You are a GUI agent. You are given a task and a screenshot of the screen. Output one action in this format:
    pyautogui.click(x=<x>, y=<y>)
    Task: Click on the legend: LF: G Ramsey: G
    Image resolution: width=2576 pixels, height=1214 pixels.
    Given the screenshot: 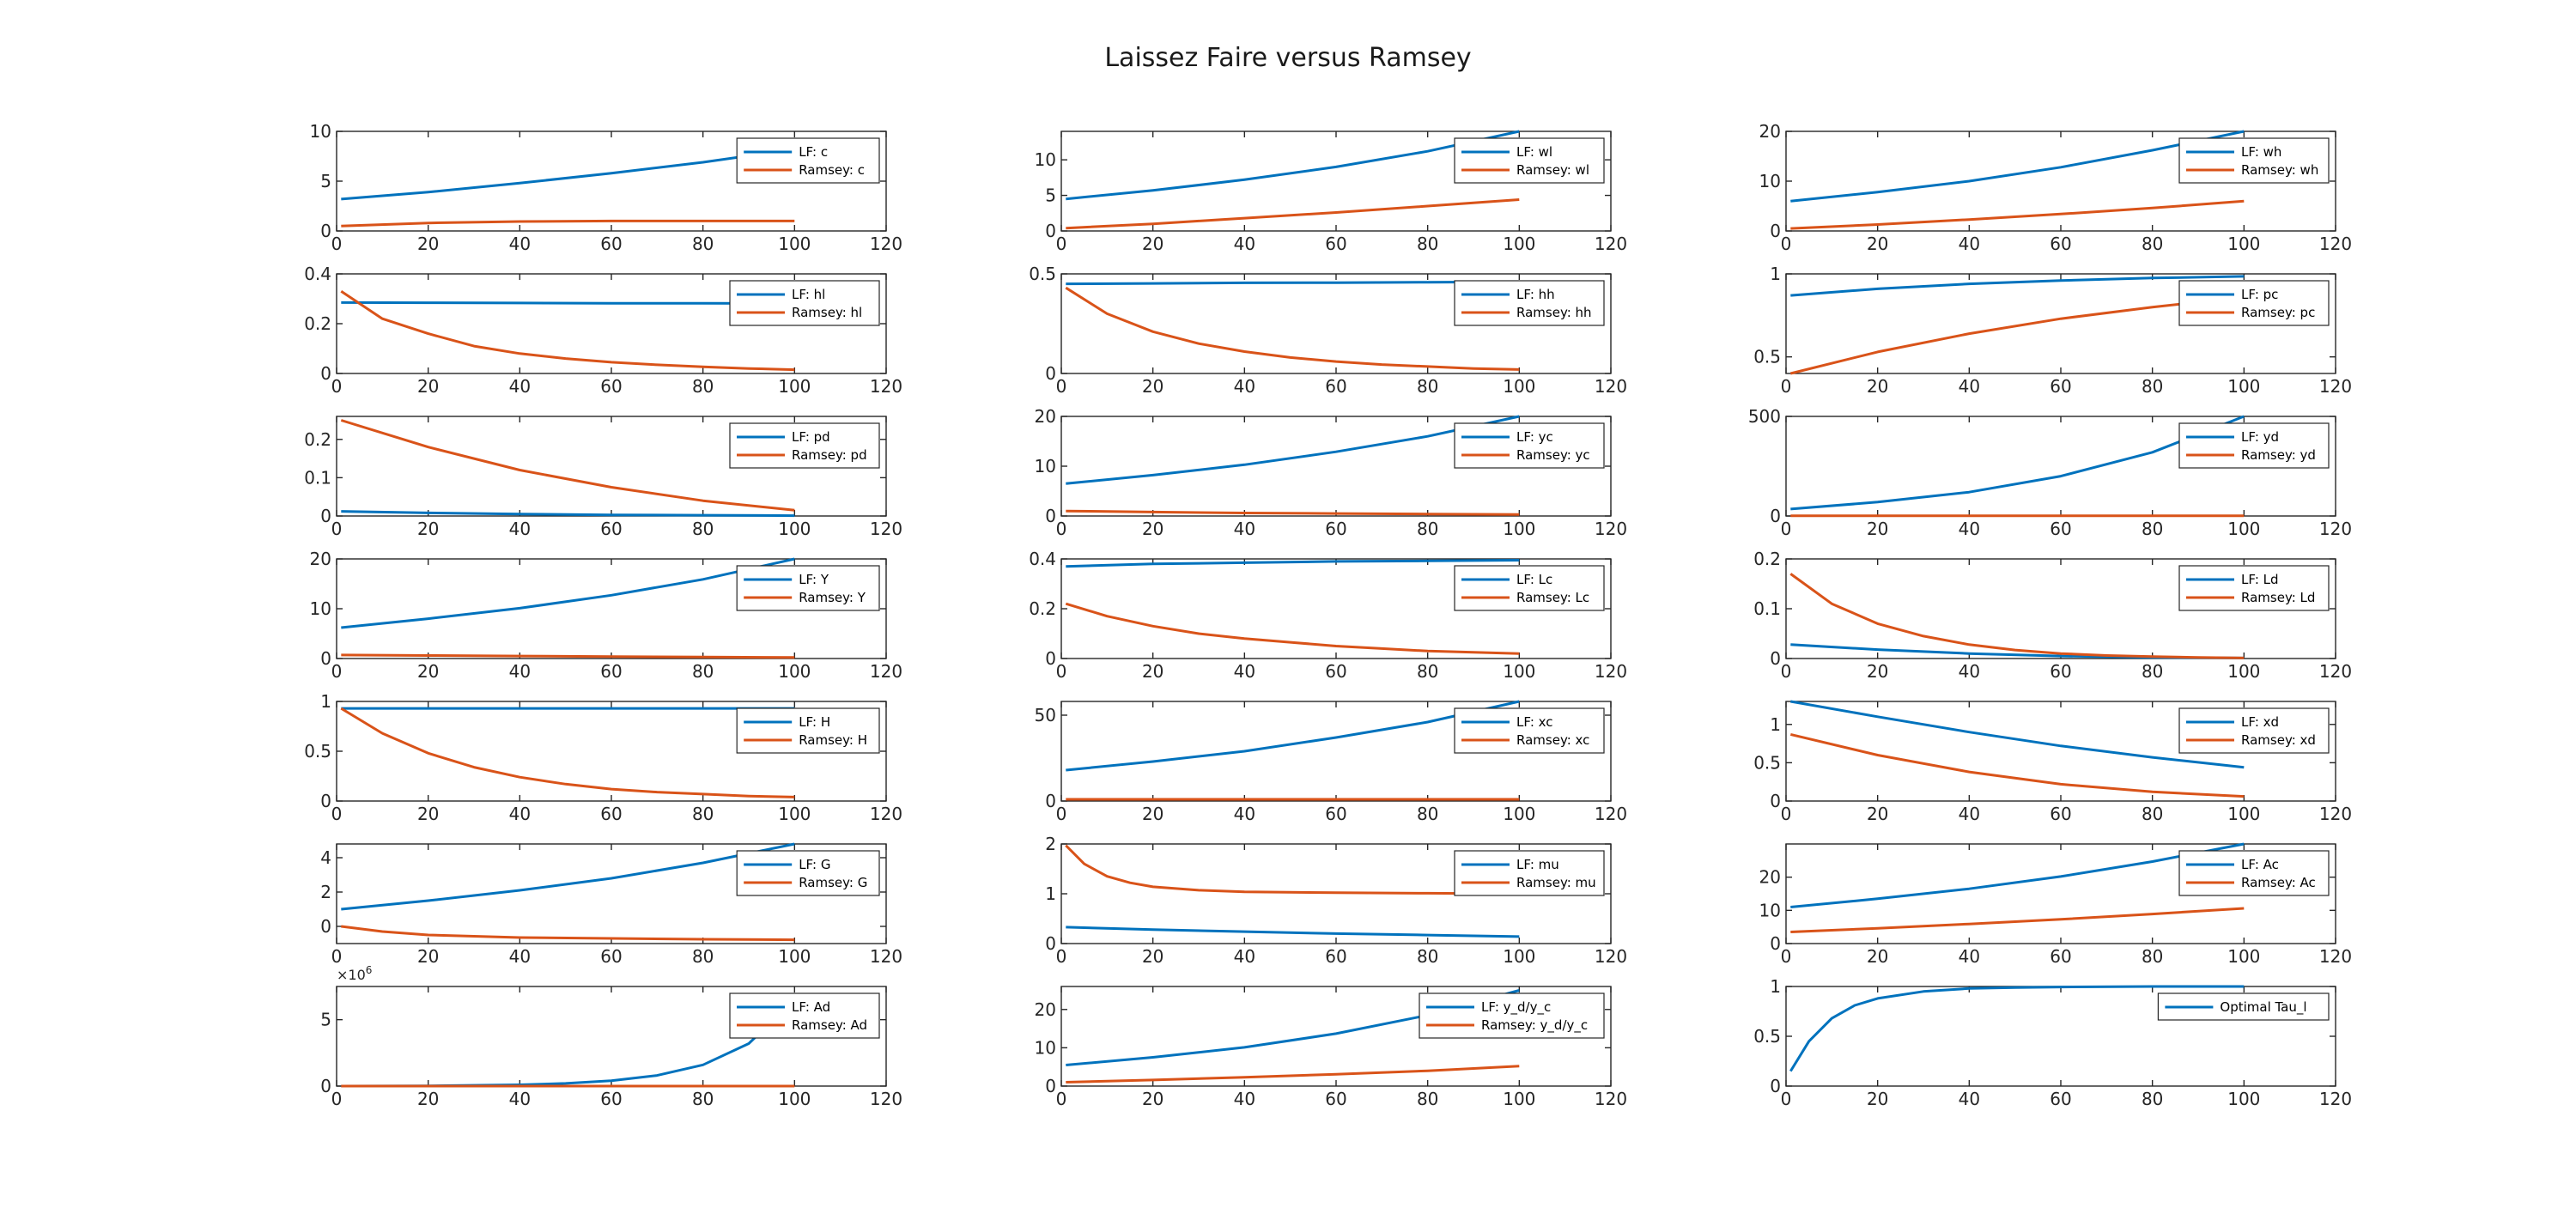 What is the action you would take?
    pyautogui.click(x=808, y=873)
    